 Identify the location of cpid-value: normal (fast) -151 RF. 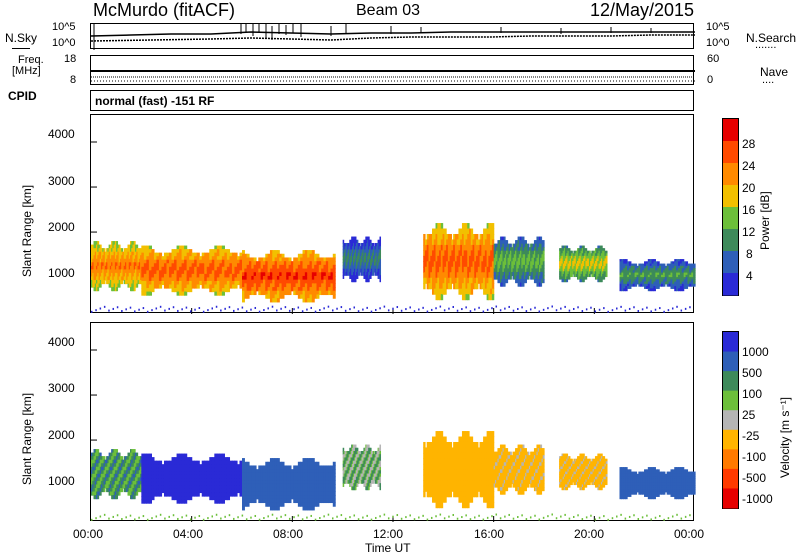
(154, 101).